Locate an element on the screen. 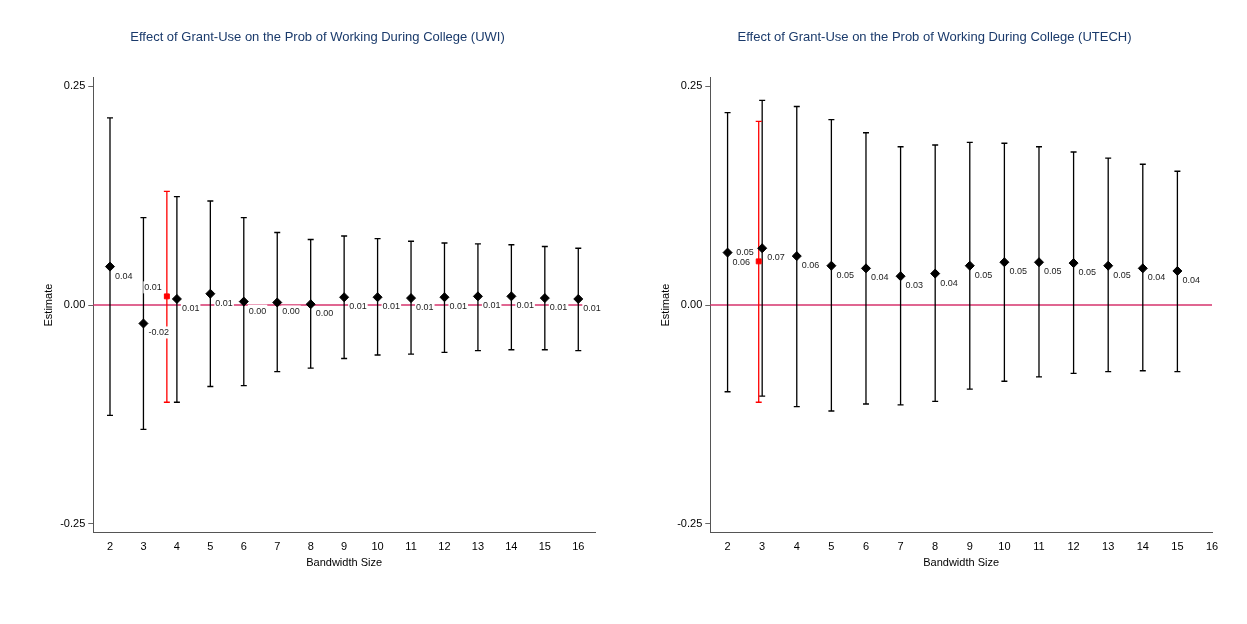 Image resolution: width=1247 pixels, height=624 pixels. chart-title: Effect of Grant-Use on the Prob of Working During College (UWI) is located at coordinates (317, 37).